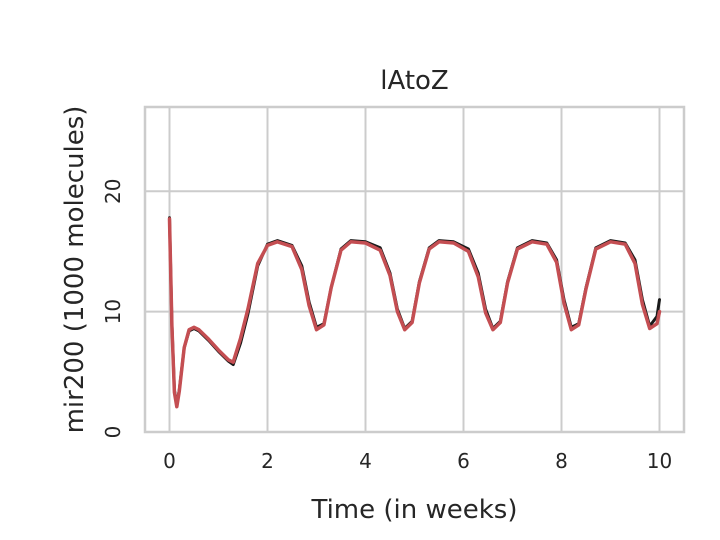  What do you see at coordinates (365, 461) in the screenshot?
I see `x-tick-label: 4` at bounding box center [365, 461].